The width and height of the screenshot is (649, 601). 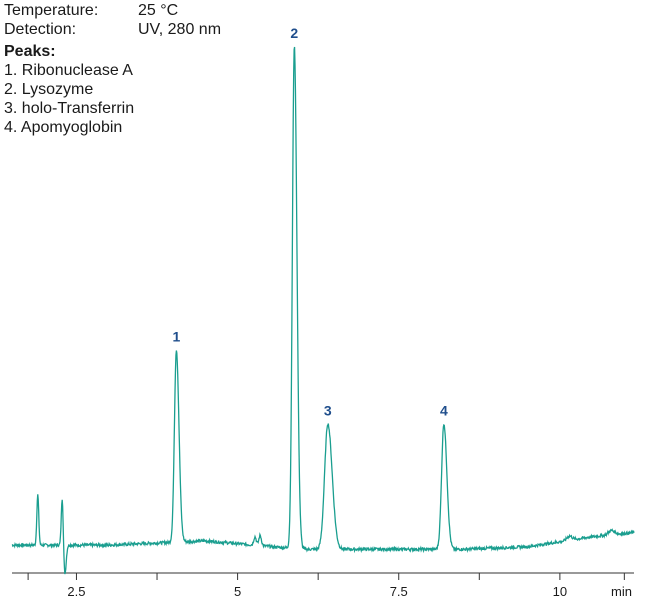 What do you see at coordinates (176, 337) in the screenshot?
I see `peak-label-1: 1` at bounding box center [176, 337].